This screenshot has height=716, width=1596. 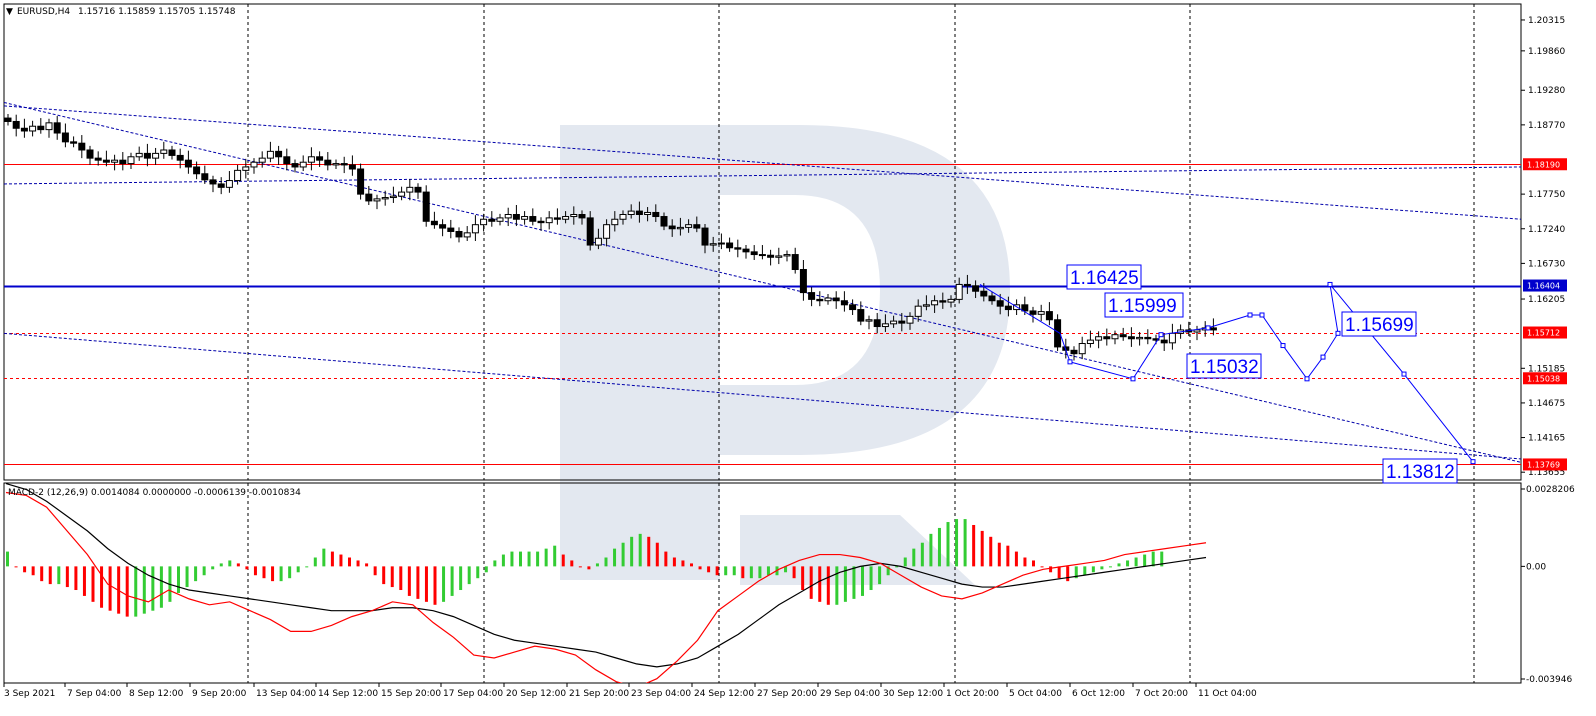 What do you see at coordinates (219, 694) in the screenshot?
I see `time-tick-label: 9 Sep 20:00` at bounding box center [219, 694].